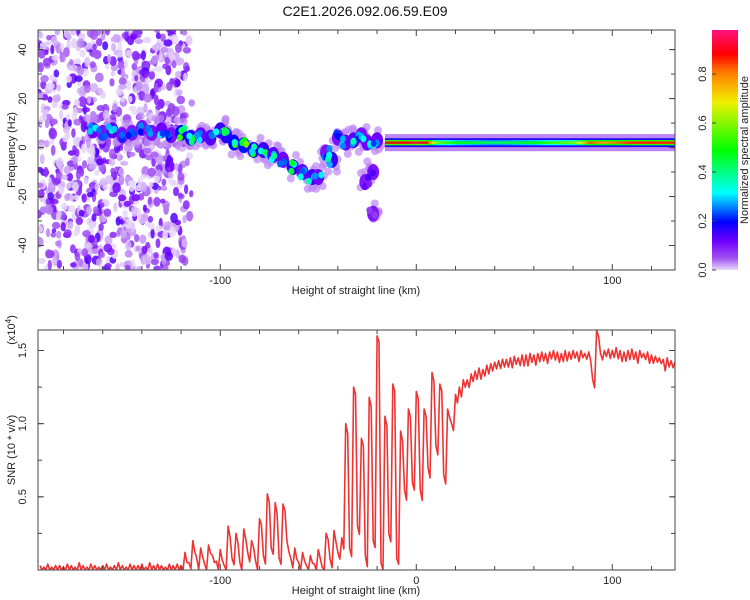 The width and height of the screenshot is (750, 600). Describe the element at coordinates (356, 291) in the screenshot. I see `spectrogram-xlabel: Height of straight line (km)` at that location.